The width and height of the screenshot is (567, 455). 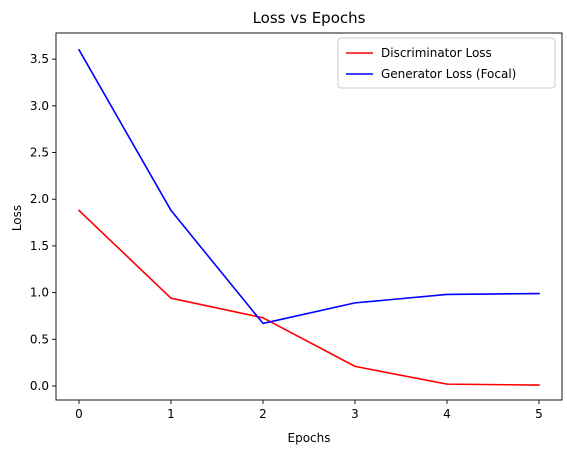 I want to click on x-tick-label: 0, so click(x=79, y=414).